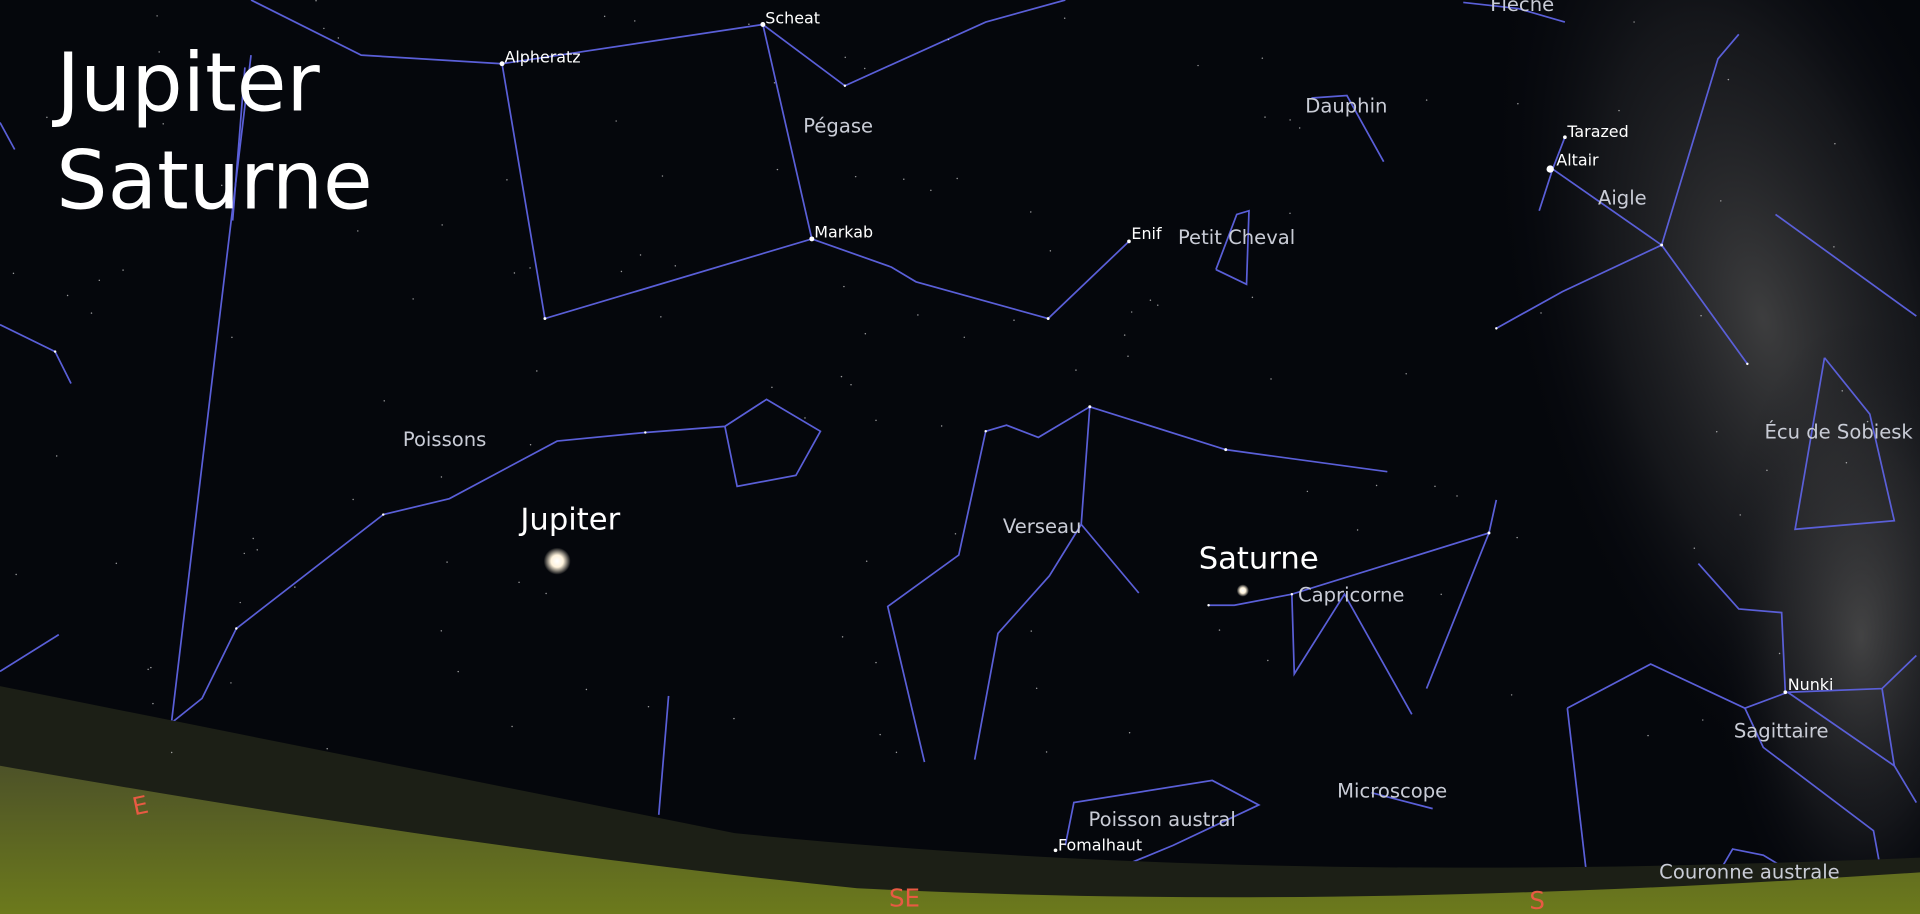  Describe the element at coordinates (569, 519) in the screenshot. I see `planet-label: Jupiter` at that location.